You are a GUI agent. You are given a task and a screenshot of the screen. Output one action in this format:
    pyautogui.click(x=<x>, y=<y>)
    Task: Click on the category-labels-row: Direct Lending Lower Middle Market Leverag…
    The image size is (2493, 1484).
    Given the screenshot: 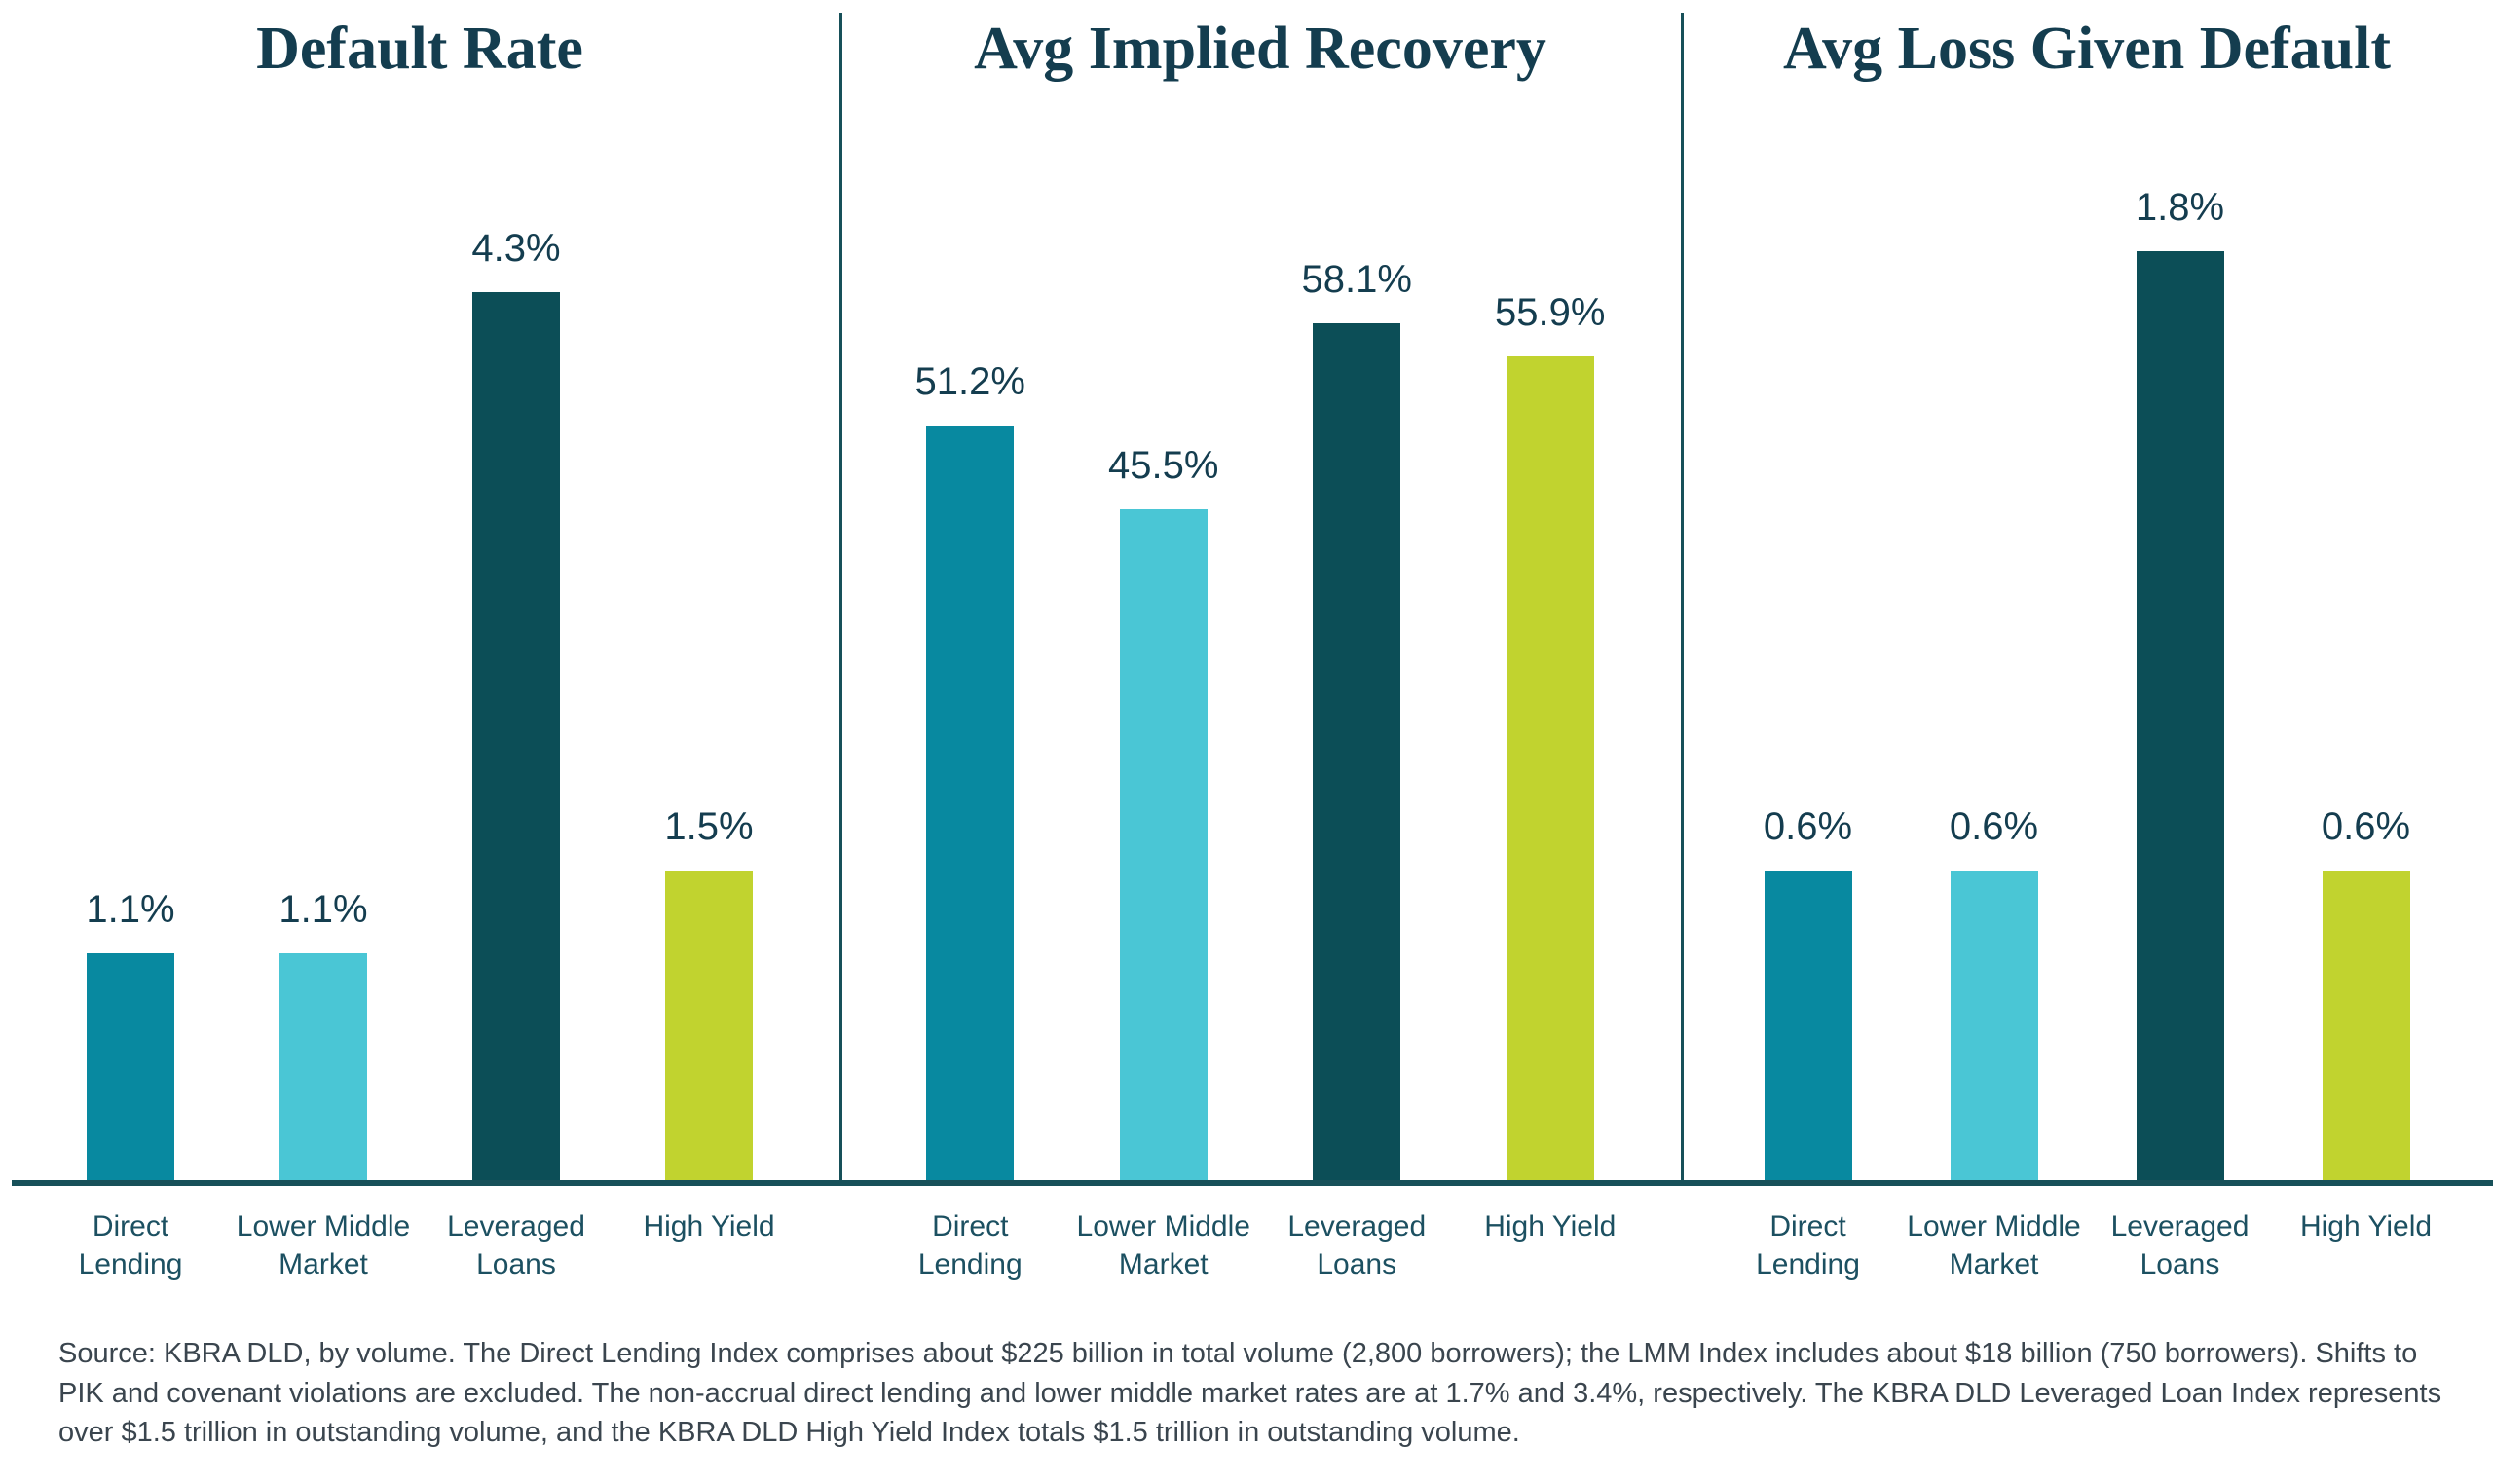 What is the action you would take?
    pyautogui.click(x=1247, y=1245)
    